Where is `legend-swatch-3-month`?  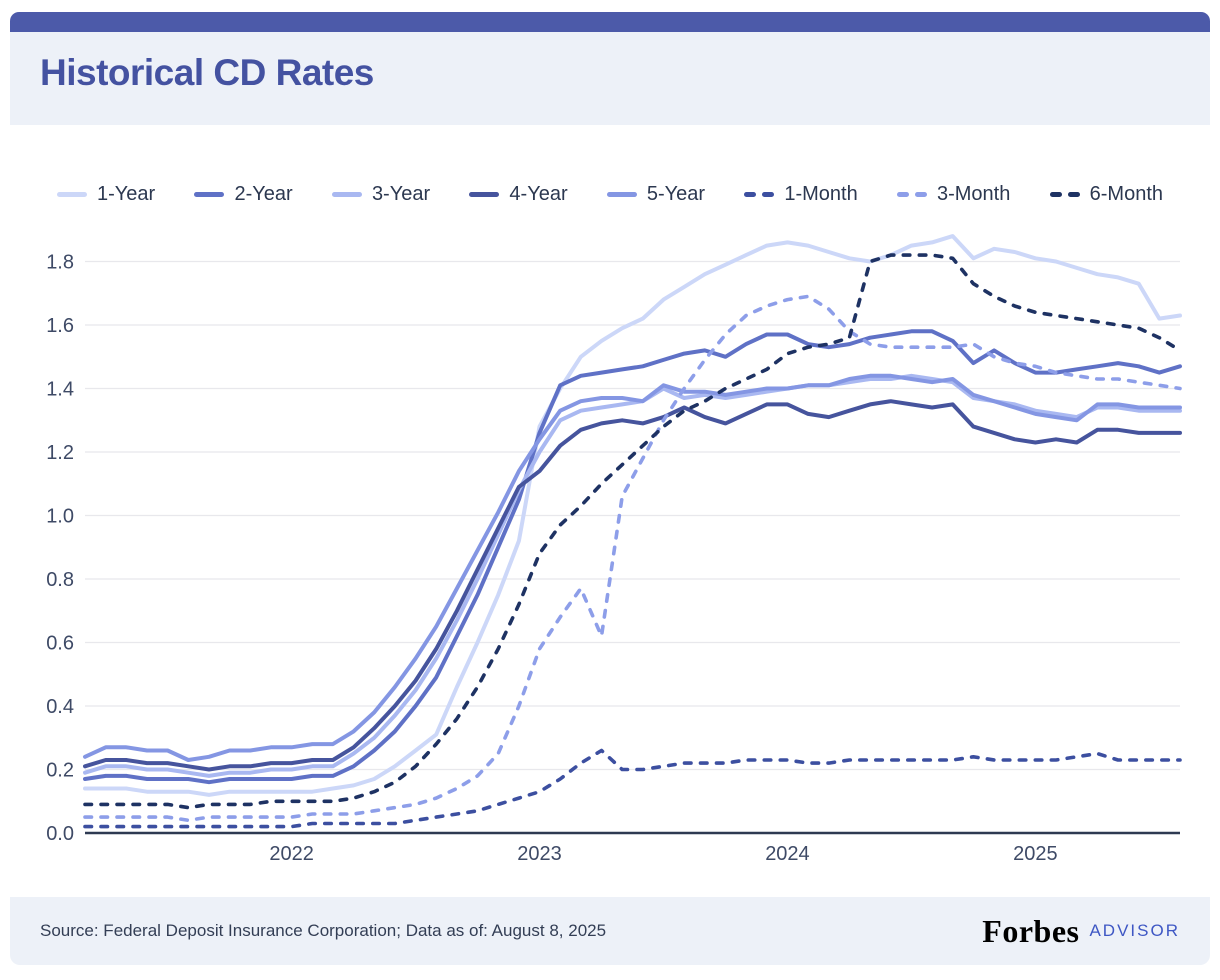
legend-swatch-3-month is located at coordinates (911, 194).